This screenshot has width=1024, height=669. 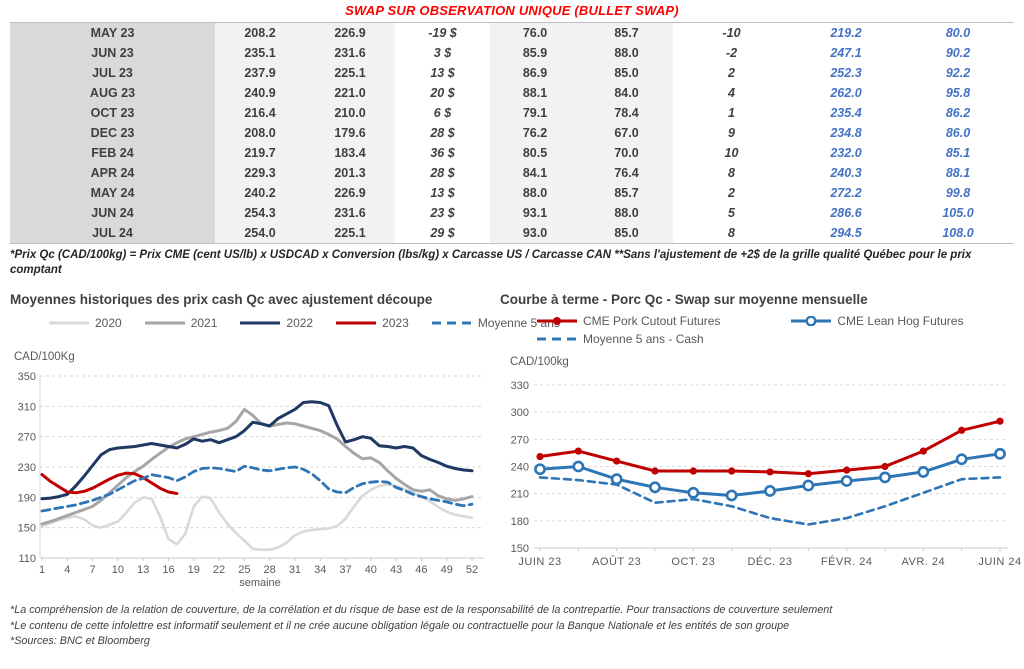 What do you see at coordinates (512, 233) in the screenshot?
I see `table-row: JUL 24 254.0 225.1 29 $ 93.0 85.0 8 294.5 108.0` at bounding box center [512, 233].